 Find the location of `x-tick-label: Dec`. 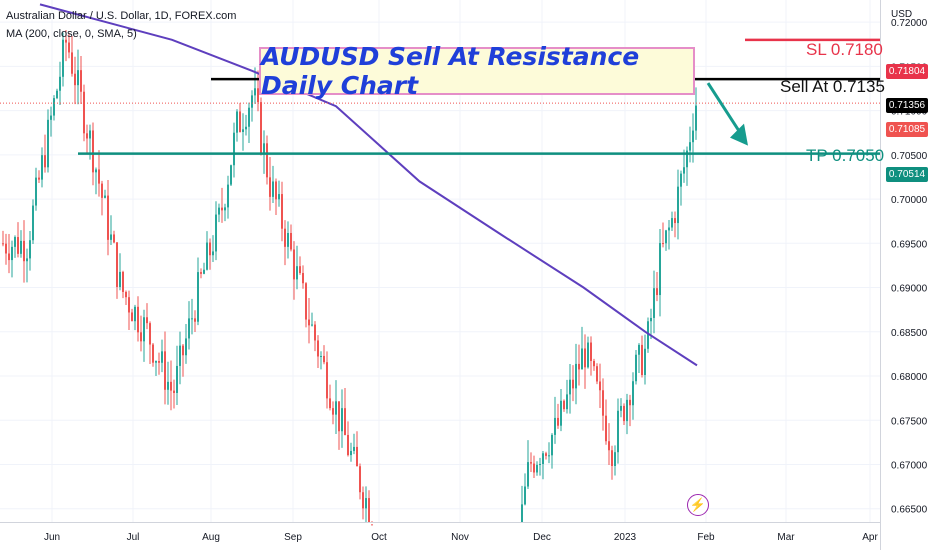

x-tick-label: Dec is located at coordinates (542, 537).